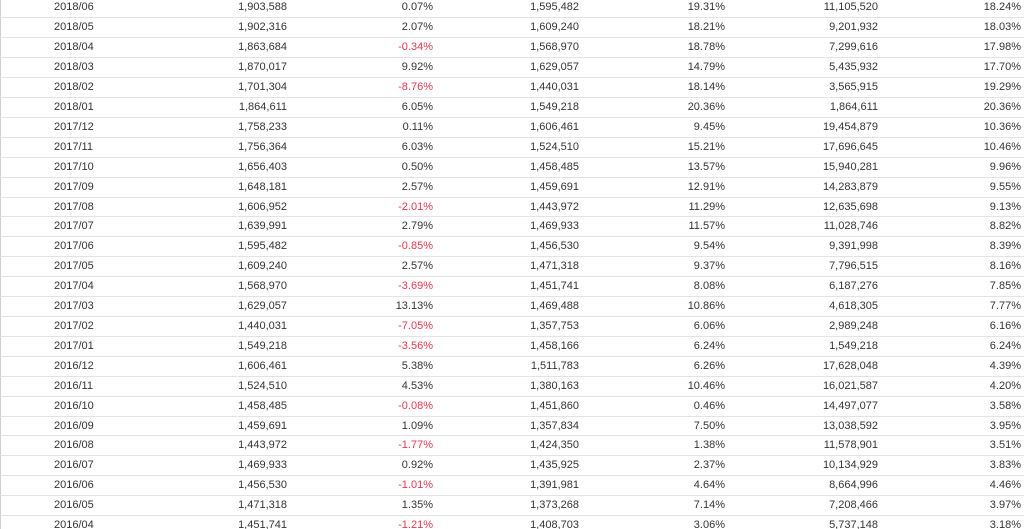 This screenshot has height=529, width=1024. Describe the element at coordinates (952, 522) in the screenshot. I see `cumulative-change-cell: 3.18%` at that location.